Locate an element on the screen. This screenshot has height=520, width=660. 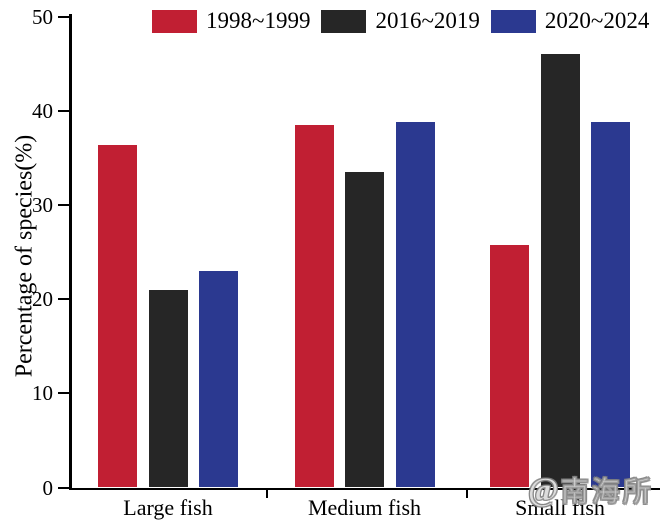
y-axis-line is located at coordinates (70, 252).